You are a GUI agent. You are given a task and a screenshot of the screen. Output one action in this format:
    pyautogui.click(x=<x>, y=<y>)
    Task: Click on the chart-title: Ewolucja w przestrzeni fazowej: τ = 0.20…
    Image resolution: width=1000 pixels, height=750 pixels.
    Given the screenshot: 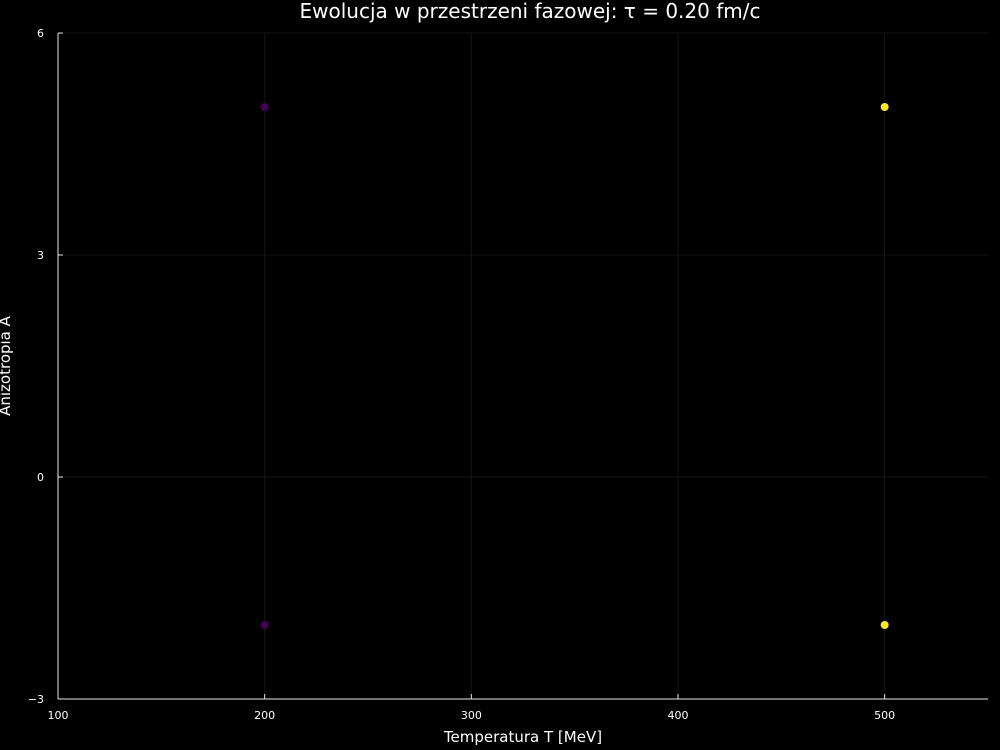 What is the action you would take?
    pyautogui.click(x=530, y=11)
    